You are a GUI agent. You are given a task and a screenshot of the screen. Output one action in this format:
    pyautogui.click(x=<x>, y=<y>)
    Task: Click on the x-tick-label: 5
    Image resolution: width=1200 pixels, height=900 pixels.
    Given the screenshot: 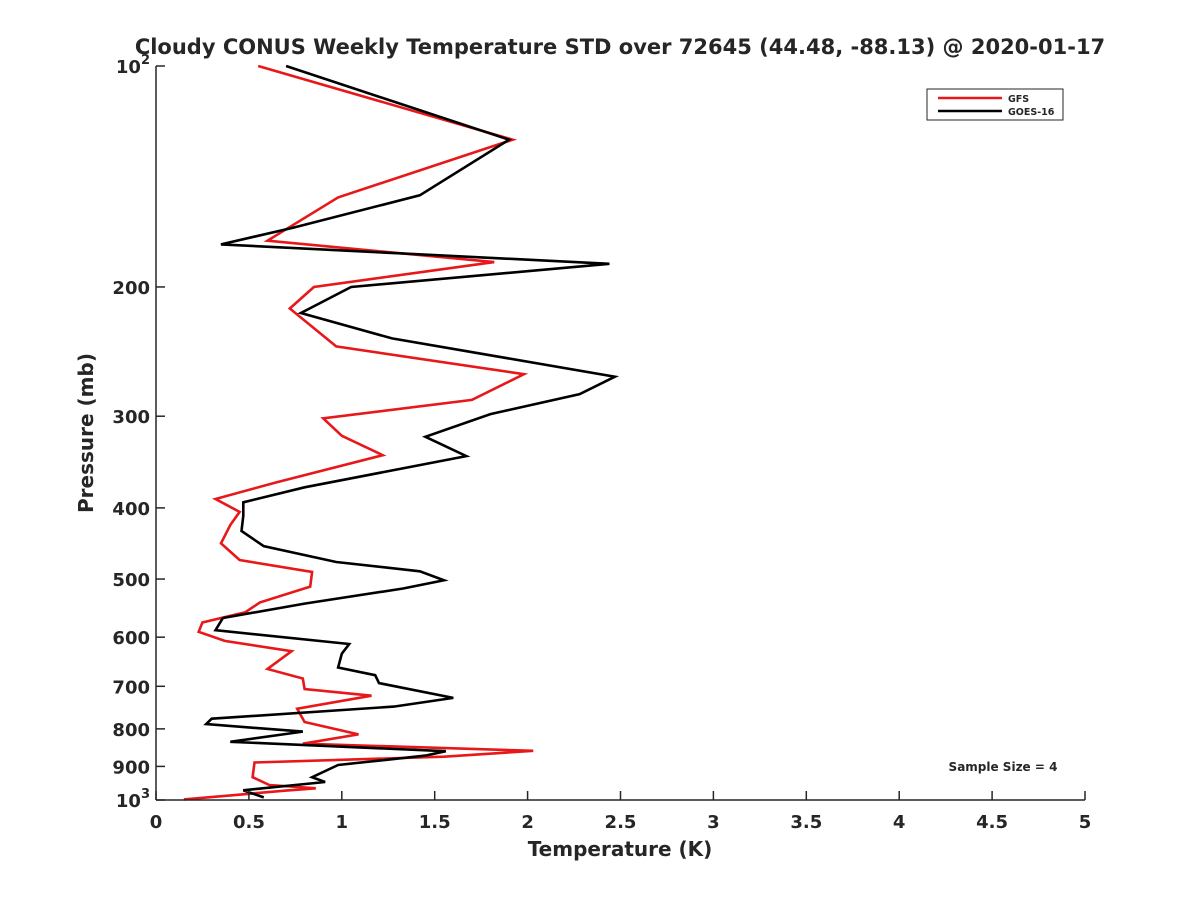 What is the action you would take?
    pyautogui.click(x=1085, y=822)
    